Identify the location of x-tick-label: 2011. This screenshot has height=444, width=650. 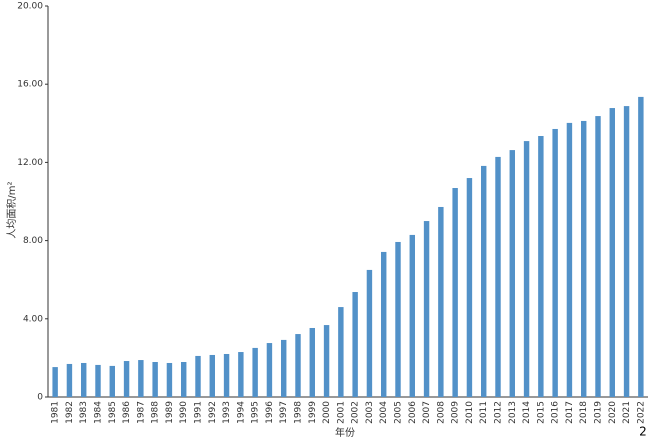
(484, 412).